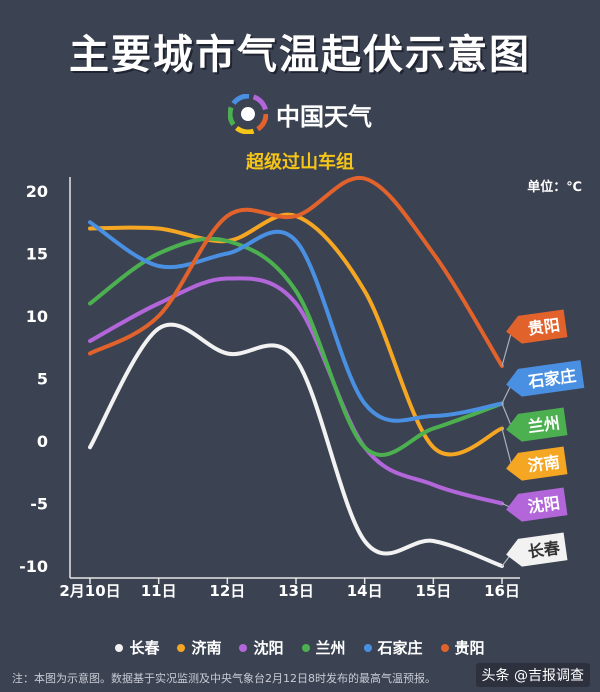  What do you see at coordinates (42, 441) in the screenshot?
I see `y-tick-label: 0` at bounding box center [42, 441].